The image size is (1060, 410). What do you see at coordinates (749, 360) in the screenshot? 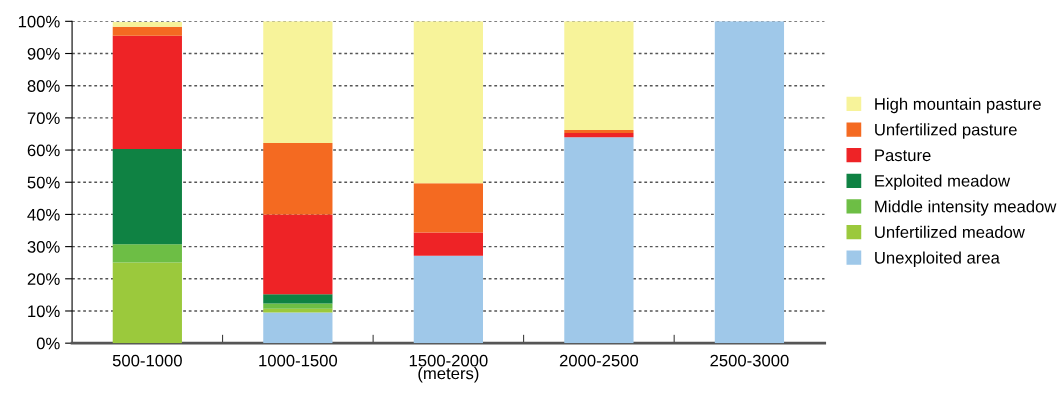
I see `x-tick-label: 2500-3000` at bounding box center [749, 360].